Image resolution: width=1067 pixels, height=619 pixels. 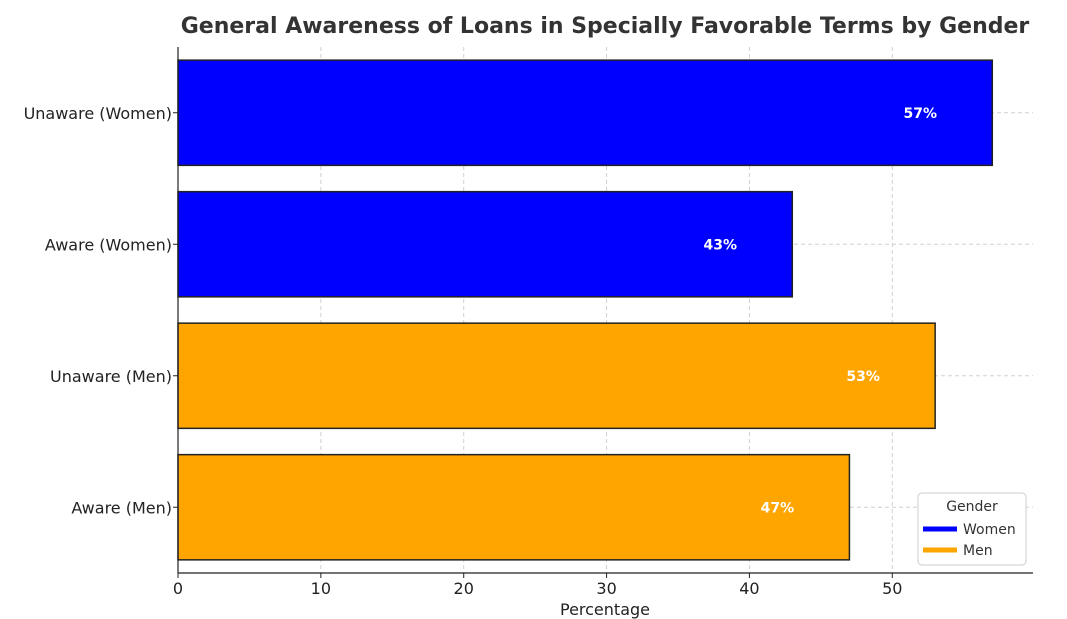 I want to click on x-tick-label: 20, so click(x=464, y=588).